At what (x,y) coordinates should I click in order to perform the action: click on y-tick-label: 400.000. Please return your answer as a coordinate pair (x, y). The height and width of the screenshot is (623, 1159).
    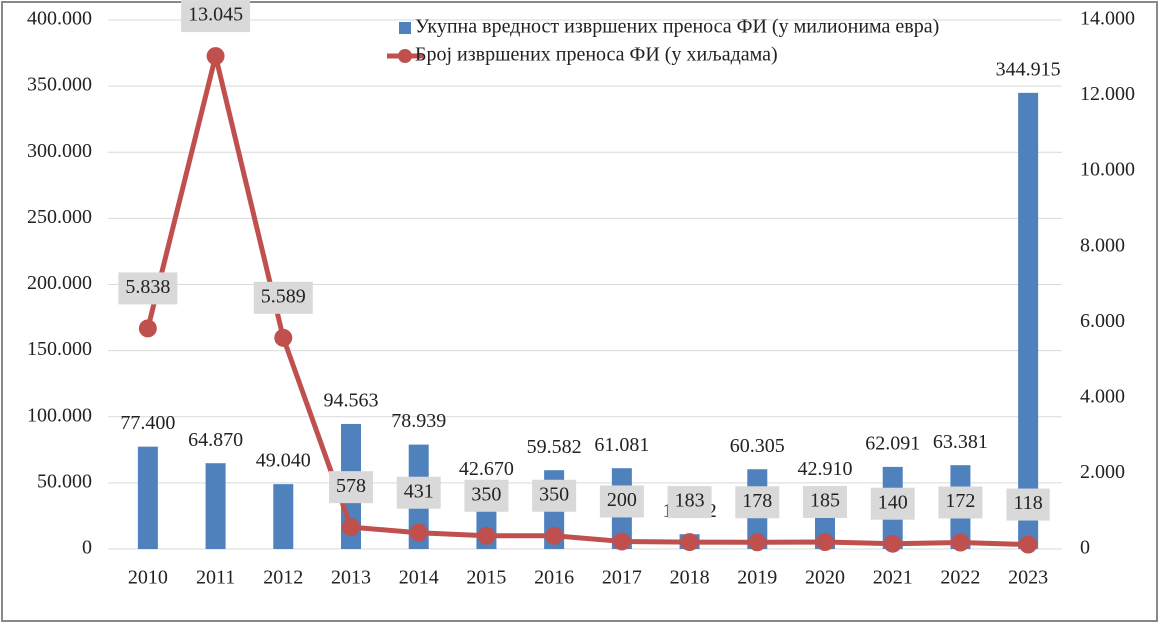
    Looking at the image, I should click on (59, 19).